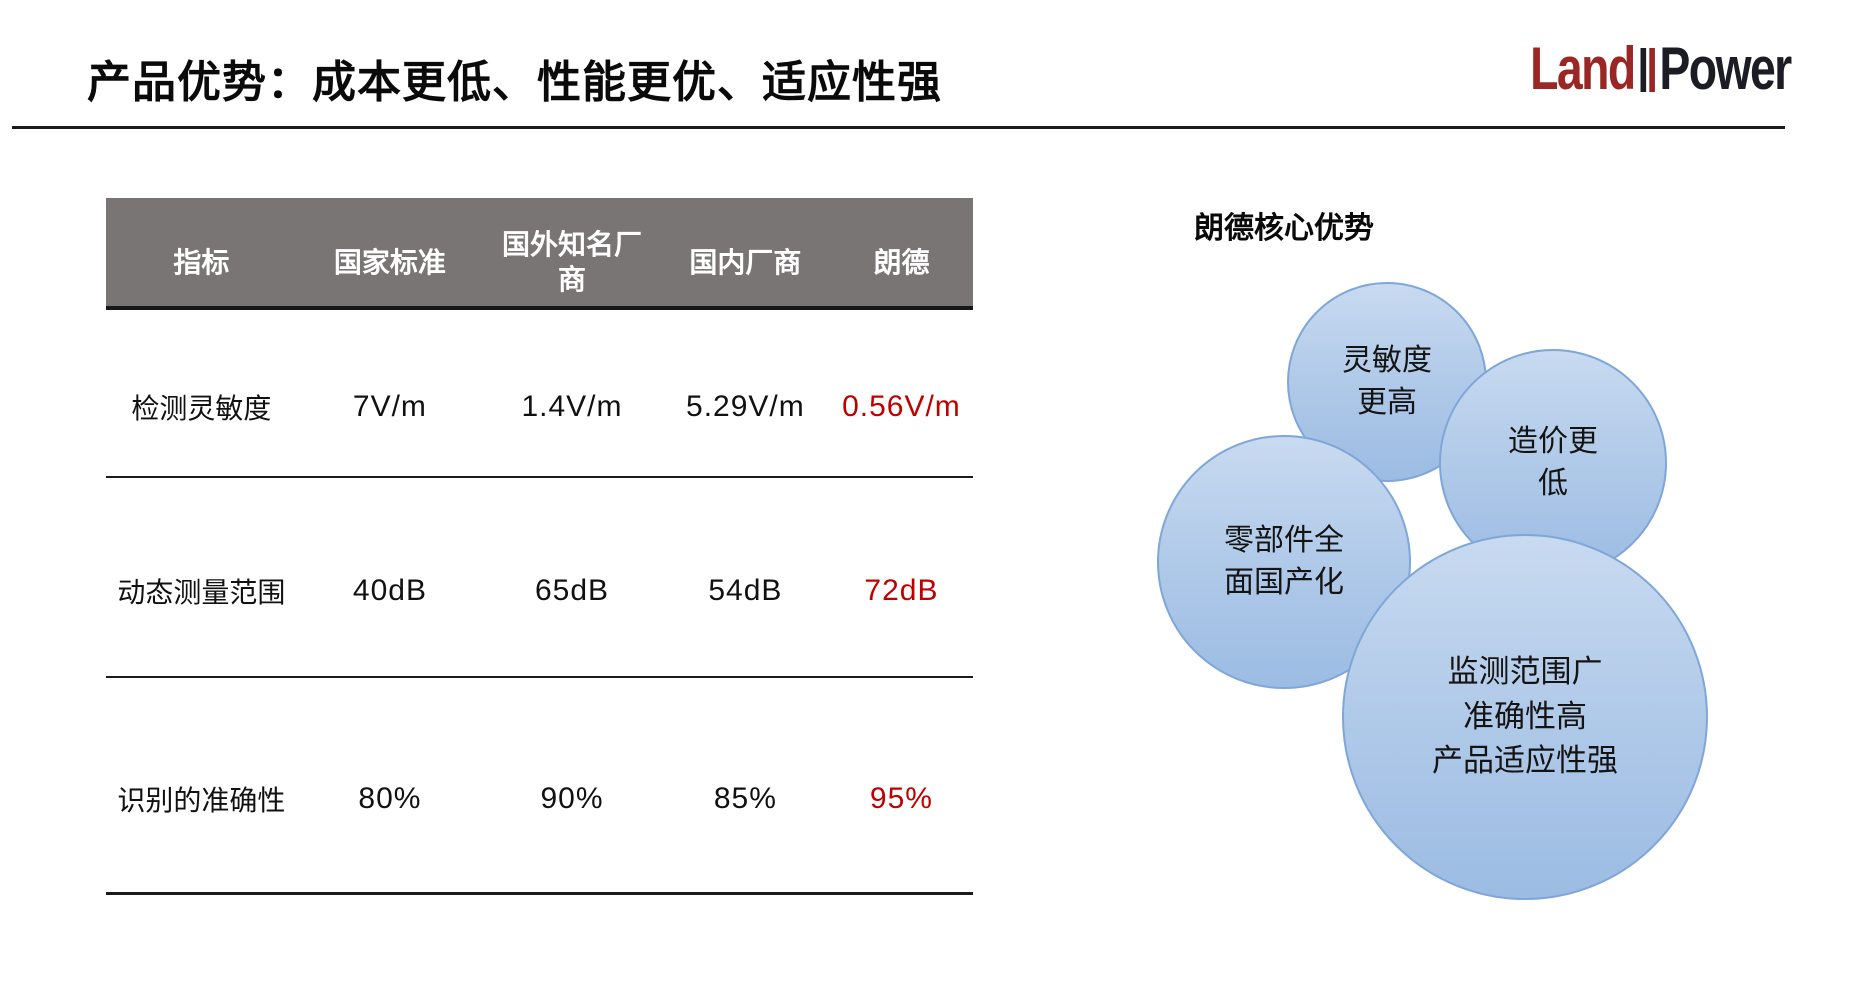 This screenshot has height=986, width=1857. I want to click on table-row-dynamic-range: 动态测量范围 40dB 65dB 54dB 72dB, so click(539, 578).